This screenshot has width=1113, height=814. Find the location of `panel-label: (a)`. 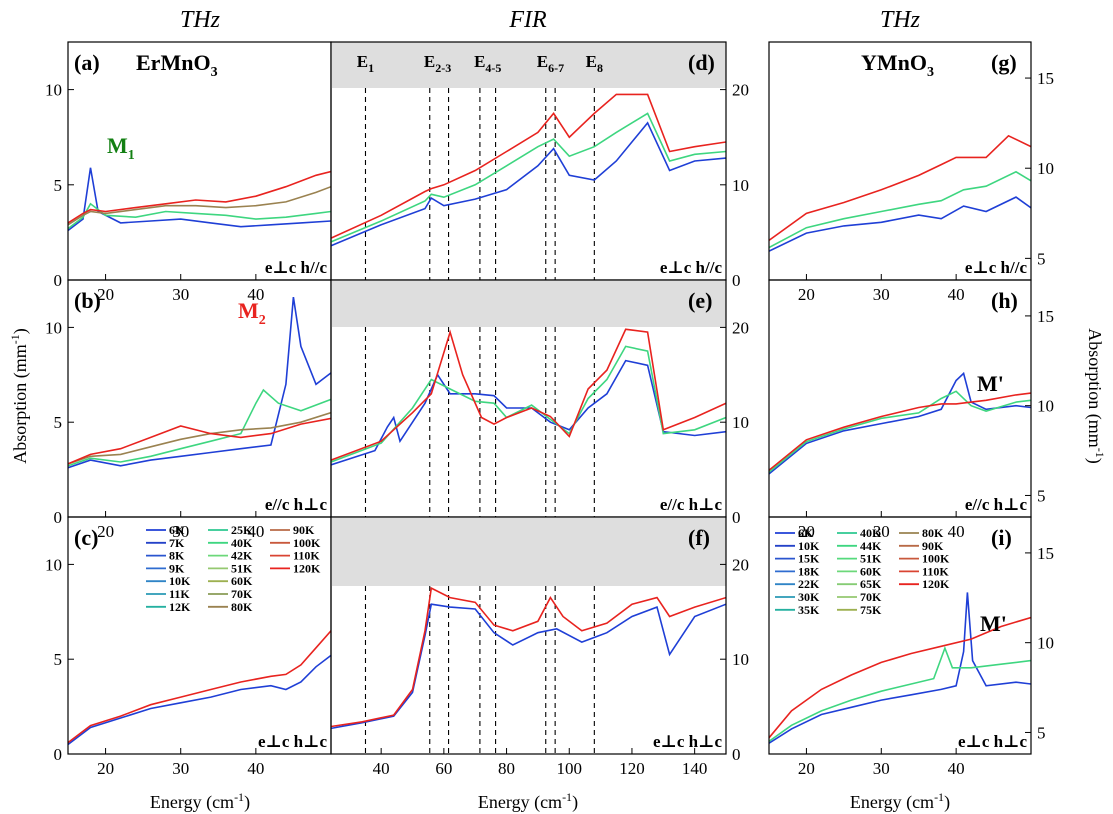

panel-label: (a) is located at coordinates (87, 62).